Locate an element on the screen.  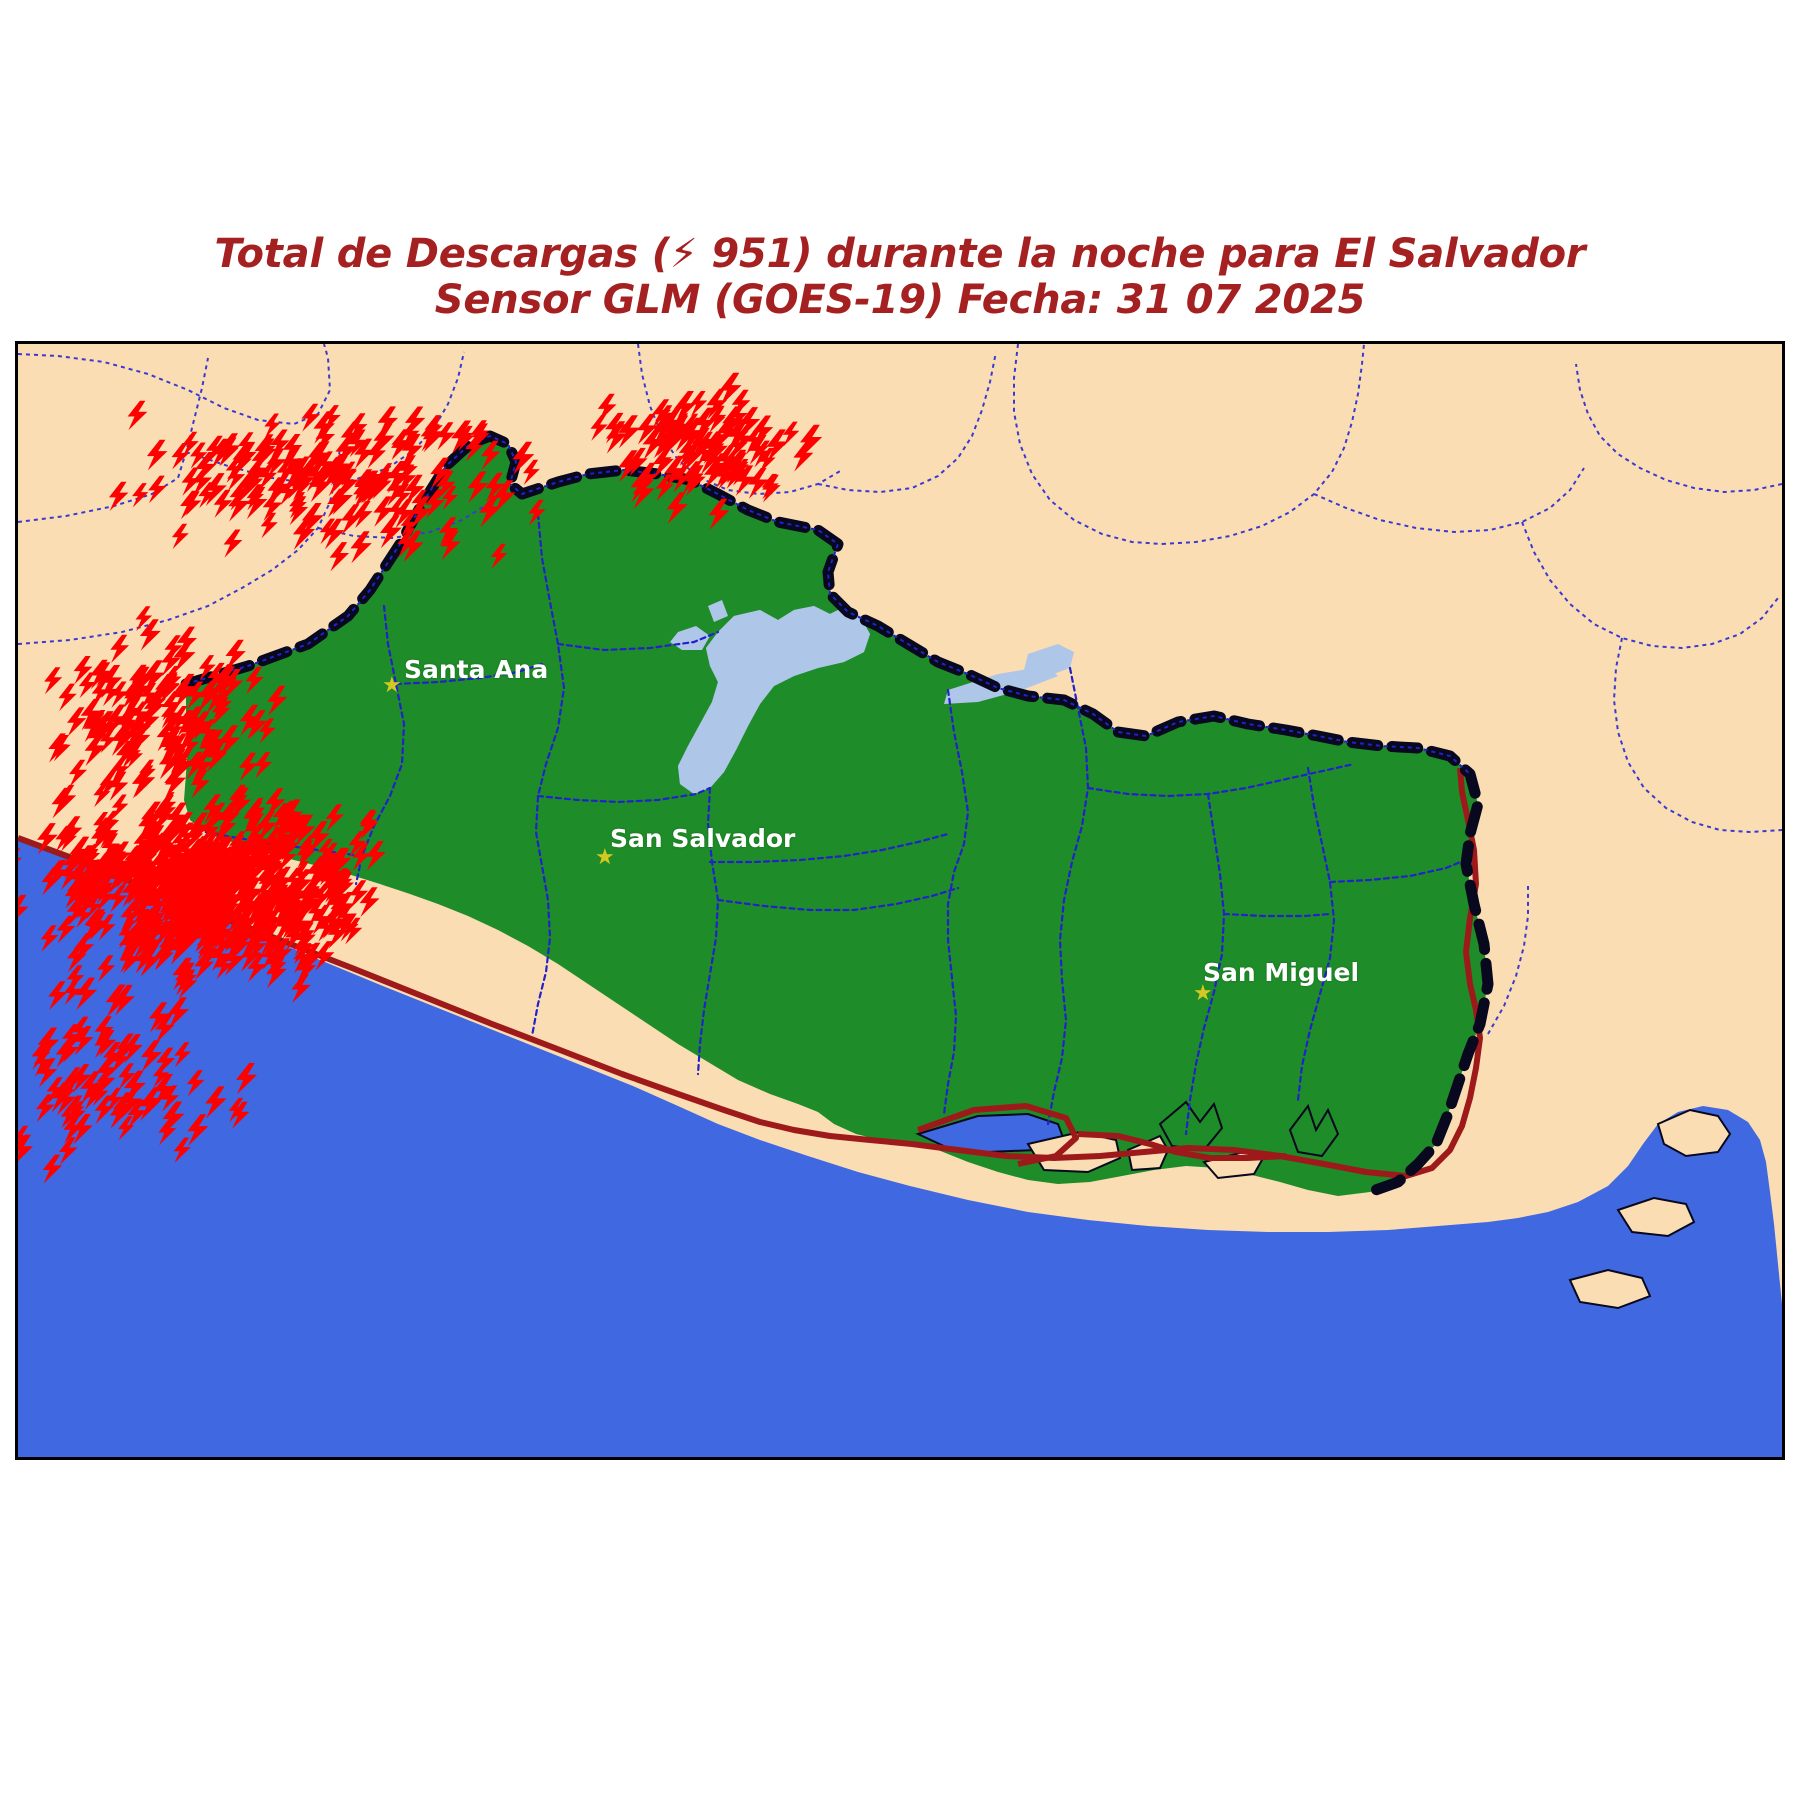
coastal-estuaries is located at coordinates (1127, 1140).